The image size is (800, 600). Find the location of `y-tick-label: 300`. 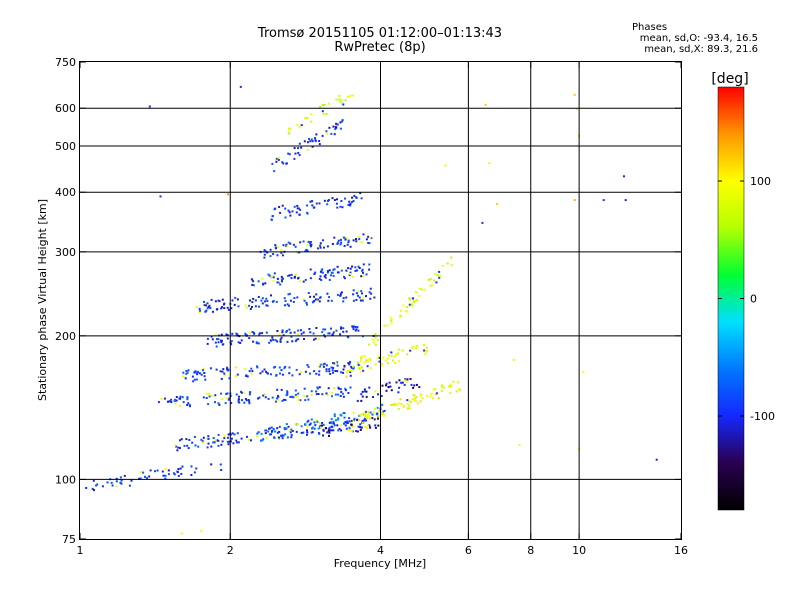

y-tick-label: 300 is located at coordinates (65, 252).